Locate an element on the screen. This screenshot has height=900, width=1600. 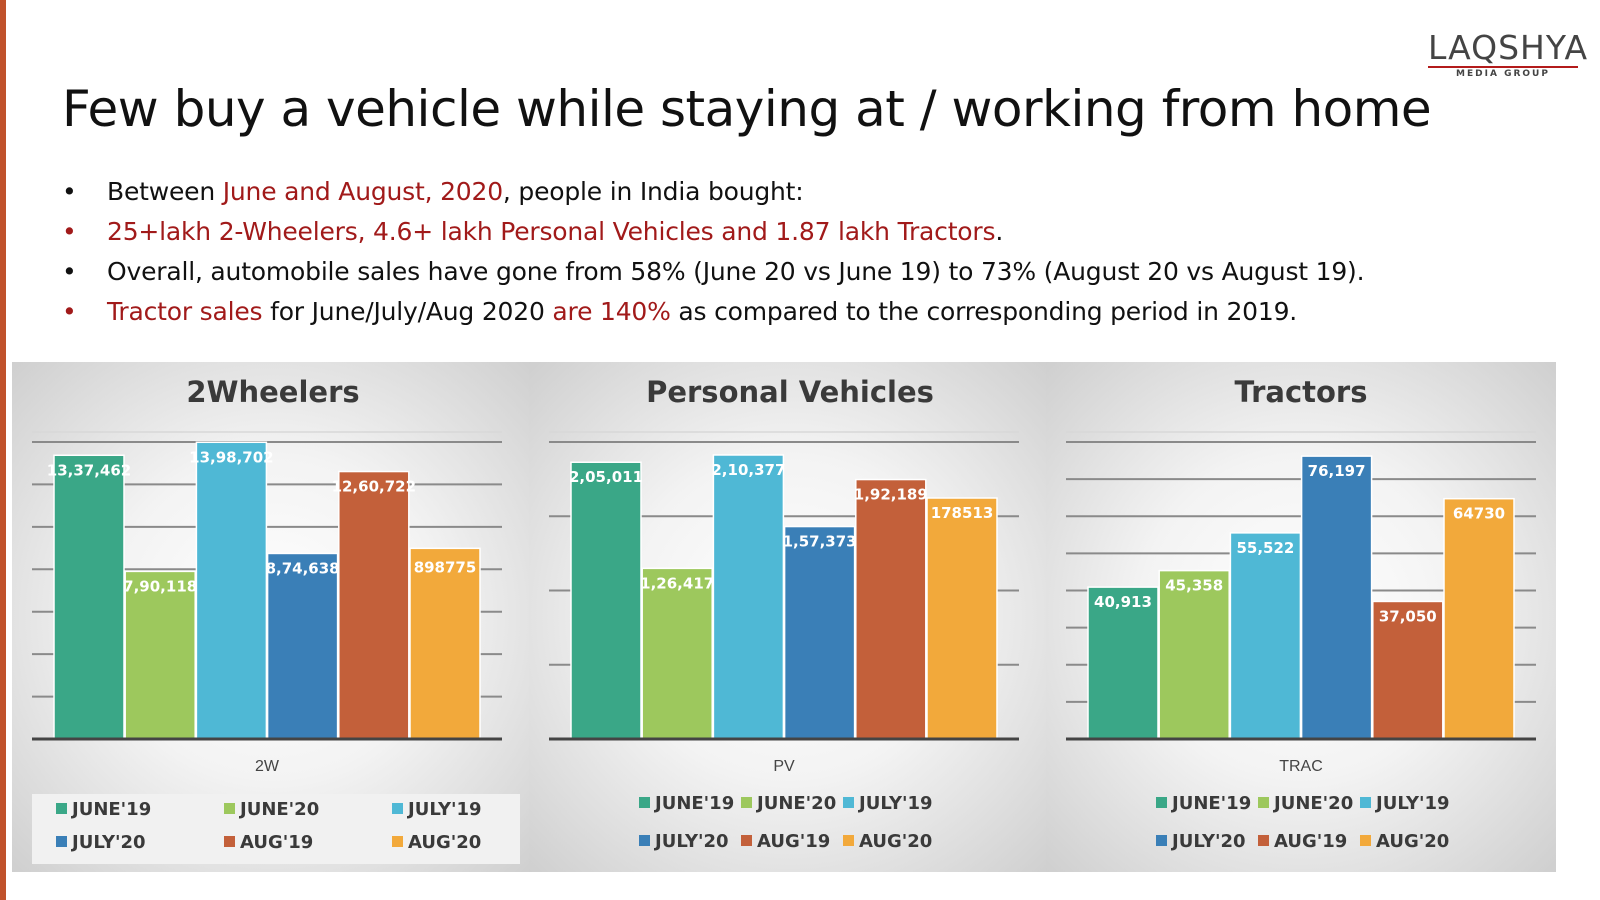
logo-tagline: MEDIA GROUP is located at coordinates (1503, 74).